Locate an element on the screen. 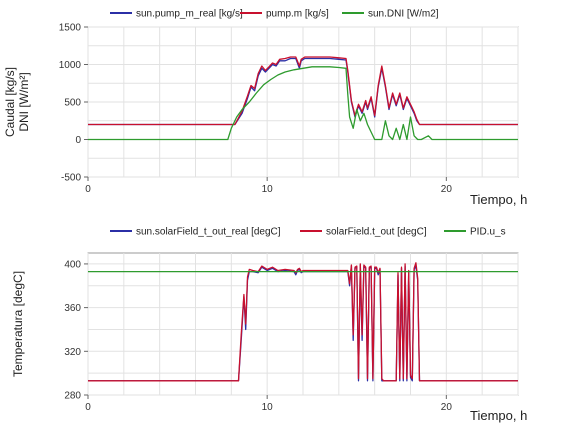  y-tick-label: 0 is located at coordinates (78, 140).